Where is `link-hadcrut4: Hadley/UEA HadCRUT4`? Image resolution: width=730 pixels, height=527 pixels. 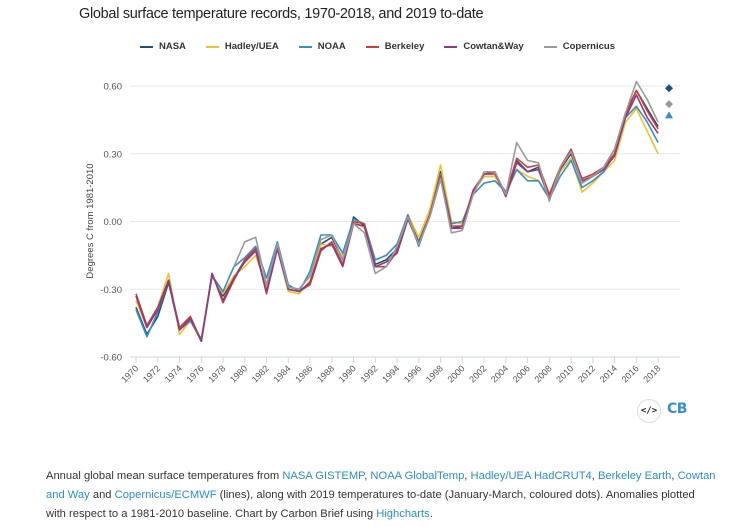 link-hadcrut4: Hadley/UEA HadCRUT4 is located at coordinates (531, 476).